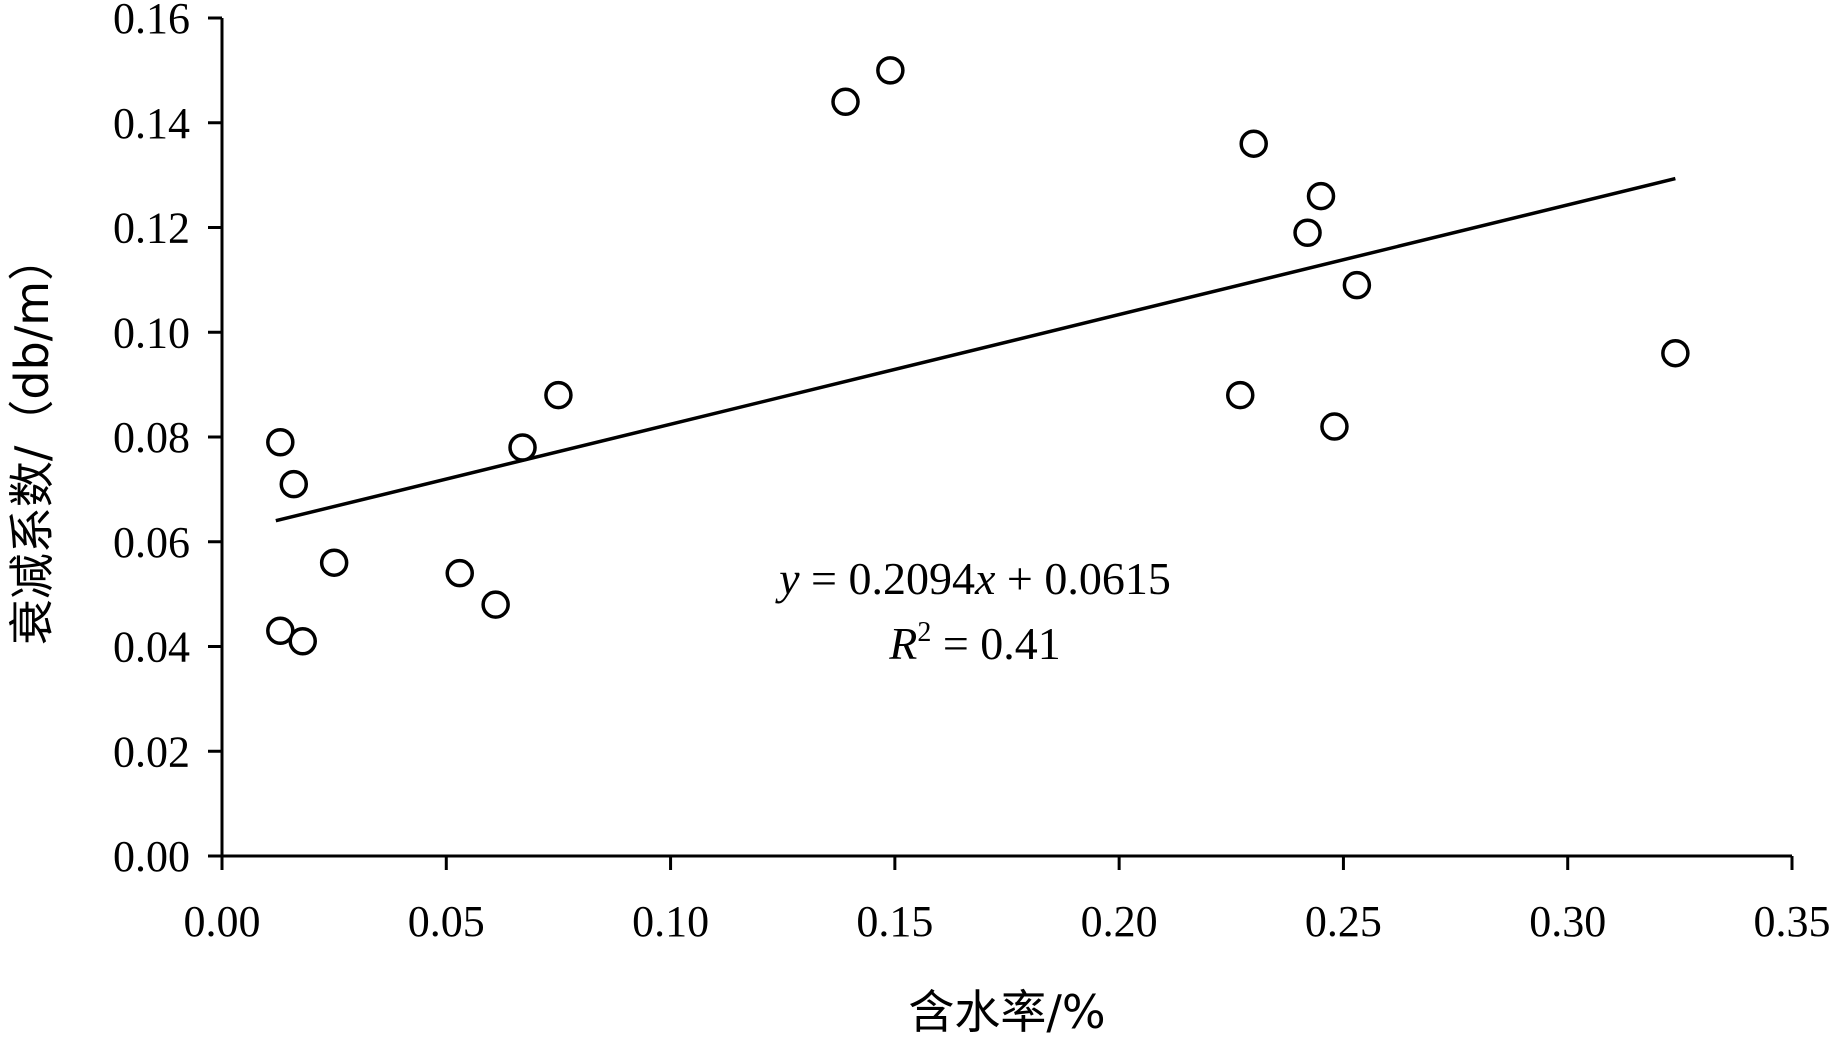  I want to click on x-tick-label: 0.00, so click(222, 921).